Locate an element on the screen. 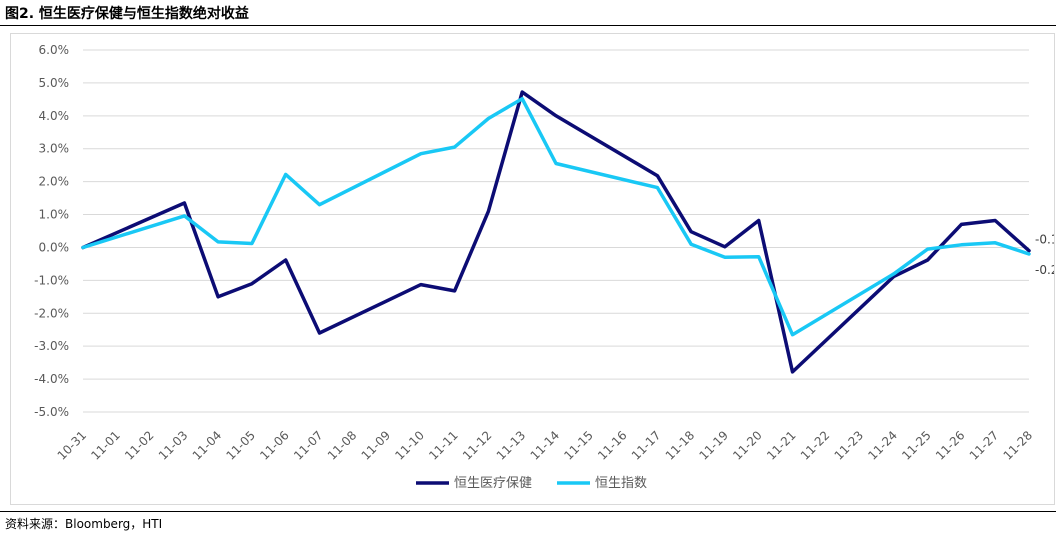 This screenshot has width=1060, height=536. x-tick-label: 11-15 is located at coordinates (578, 445).